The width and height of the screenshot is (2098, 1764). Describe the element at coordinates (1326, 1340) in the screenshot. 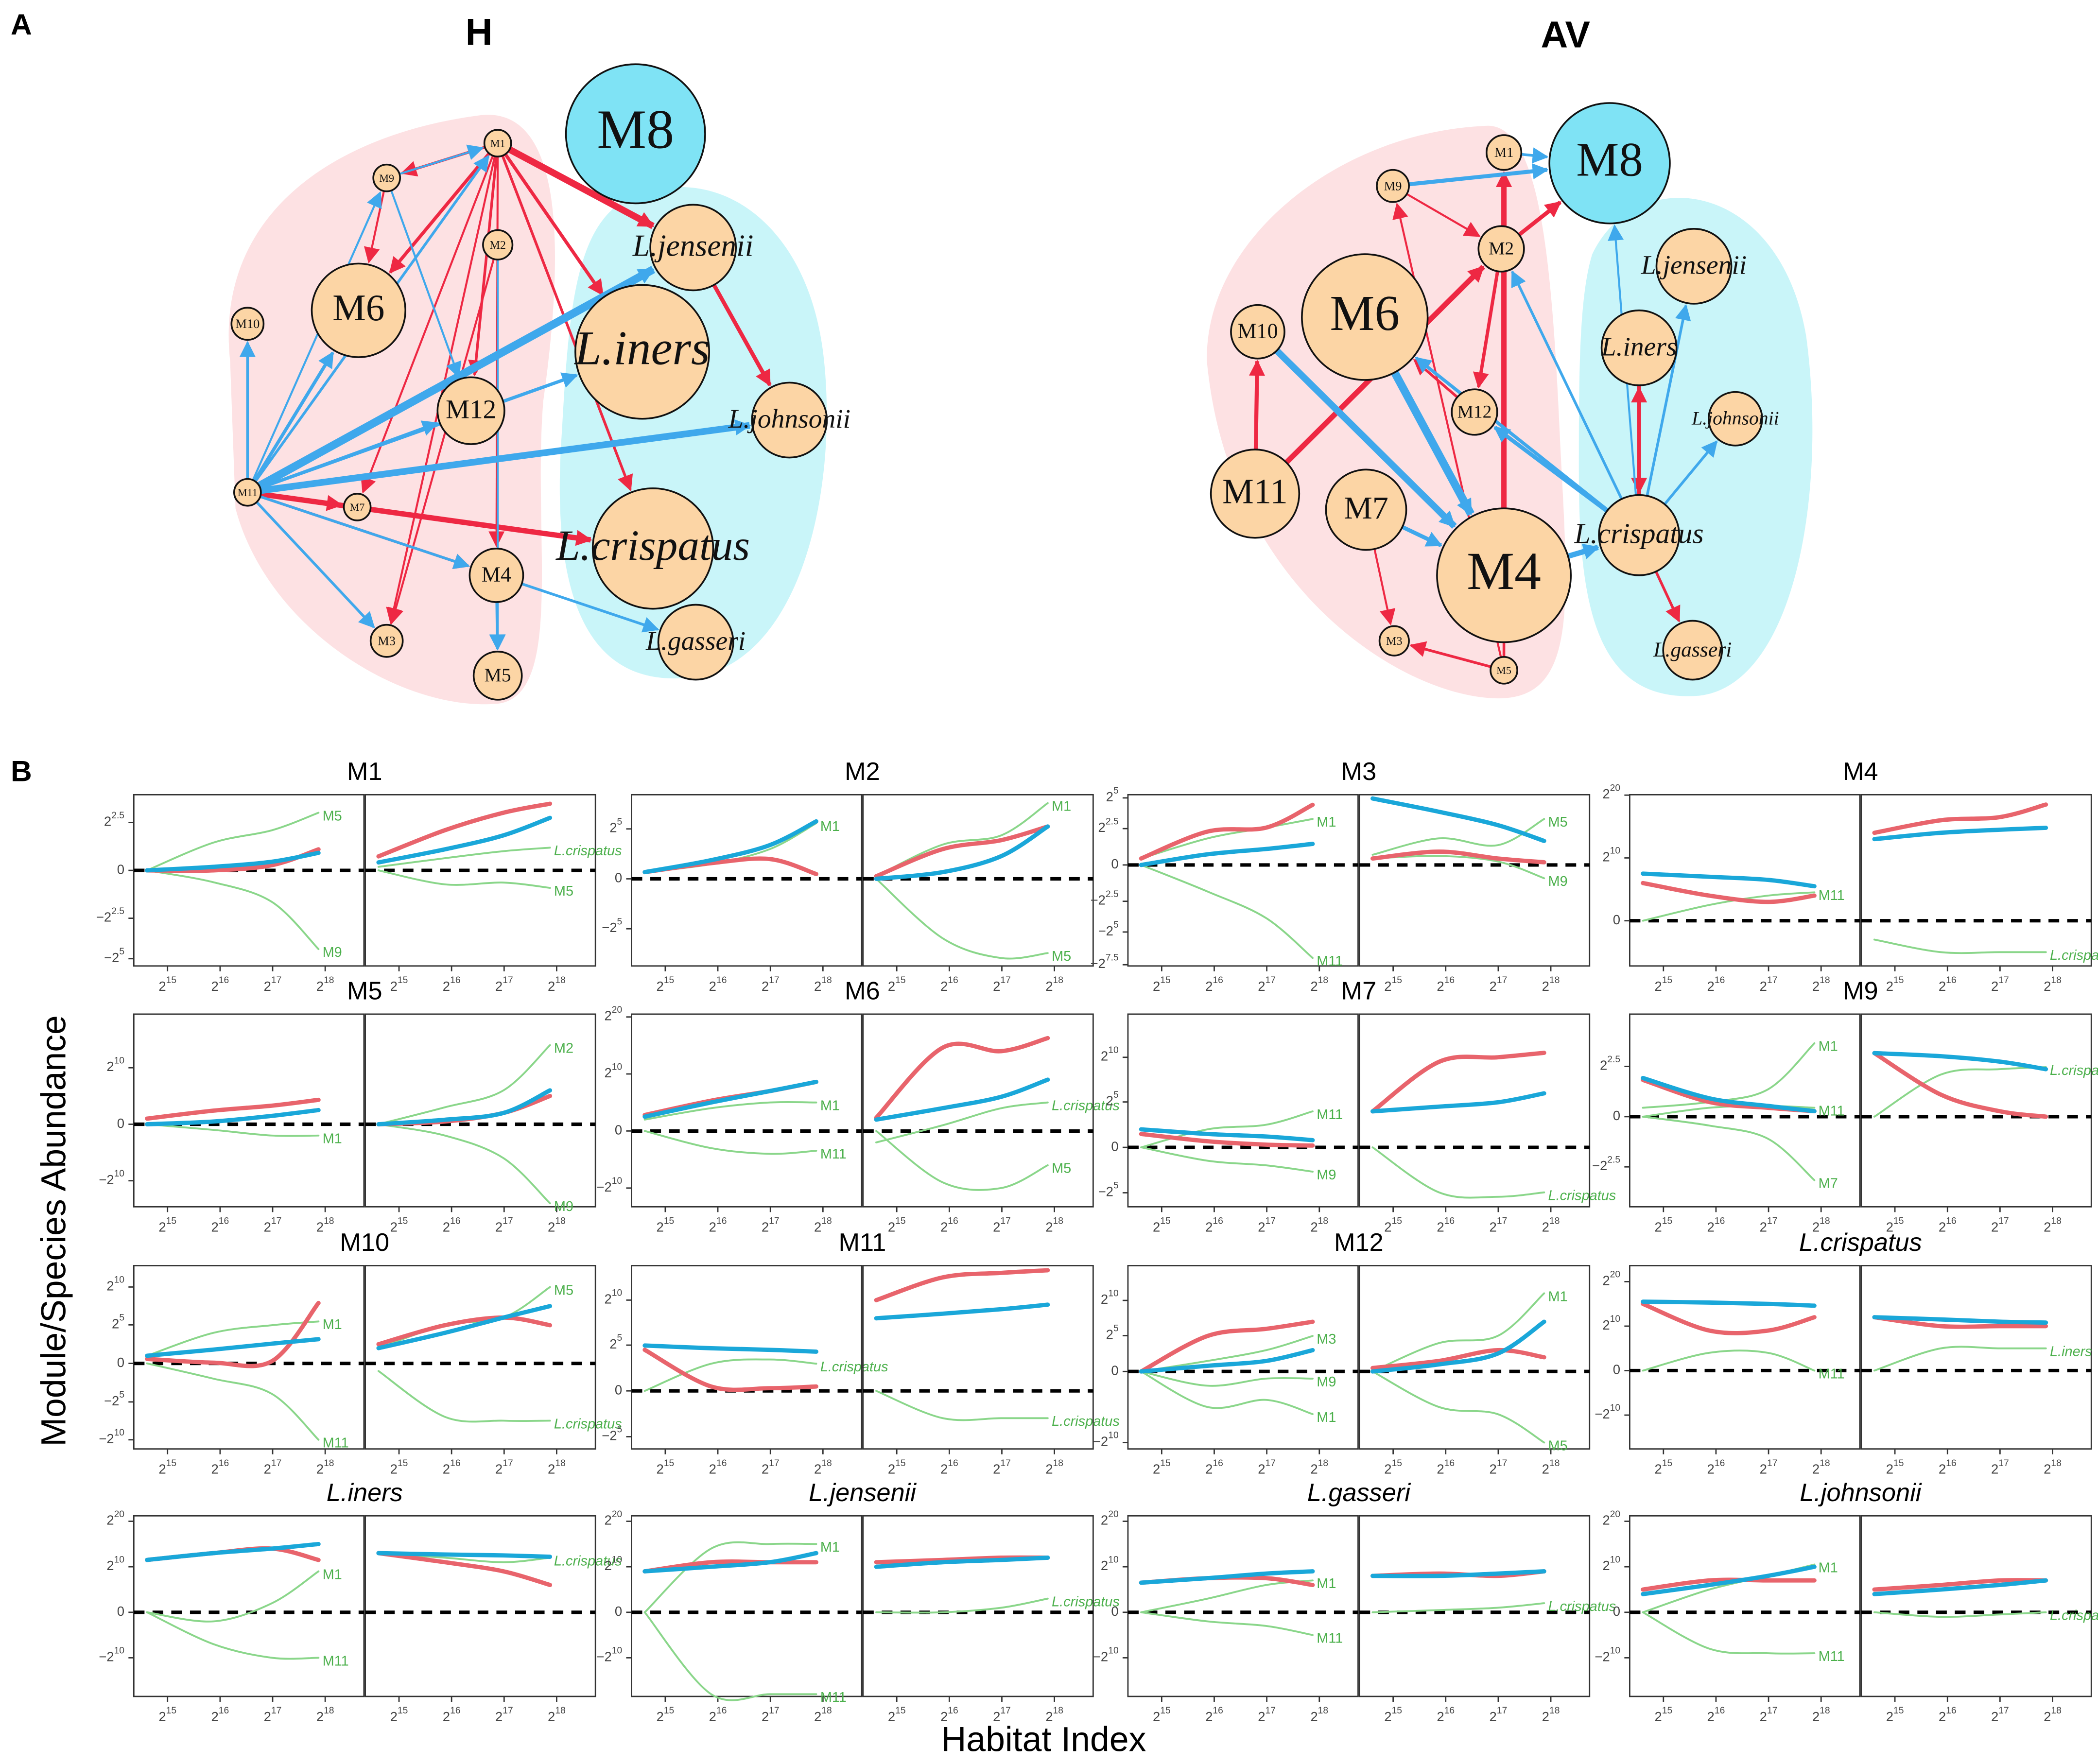

I see `curve-label: M3` at that location.